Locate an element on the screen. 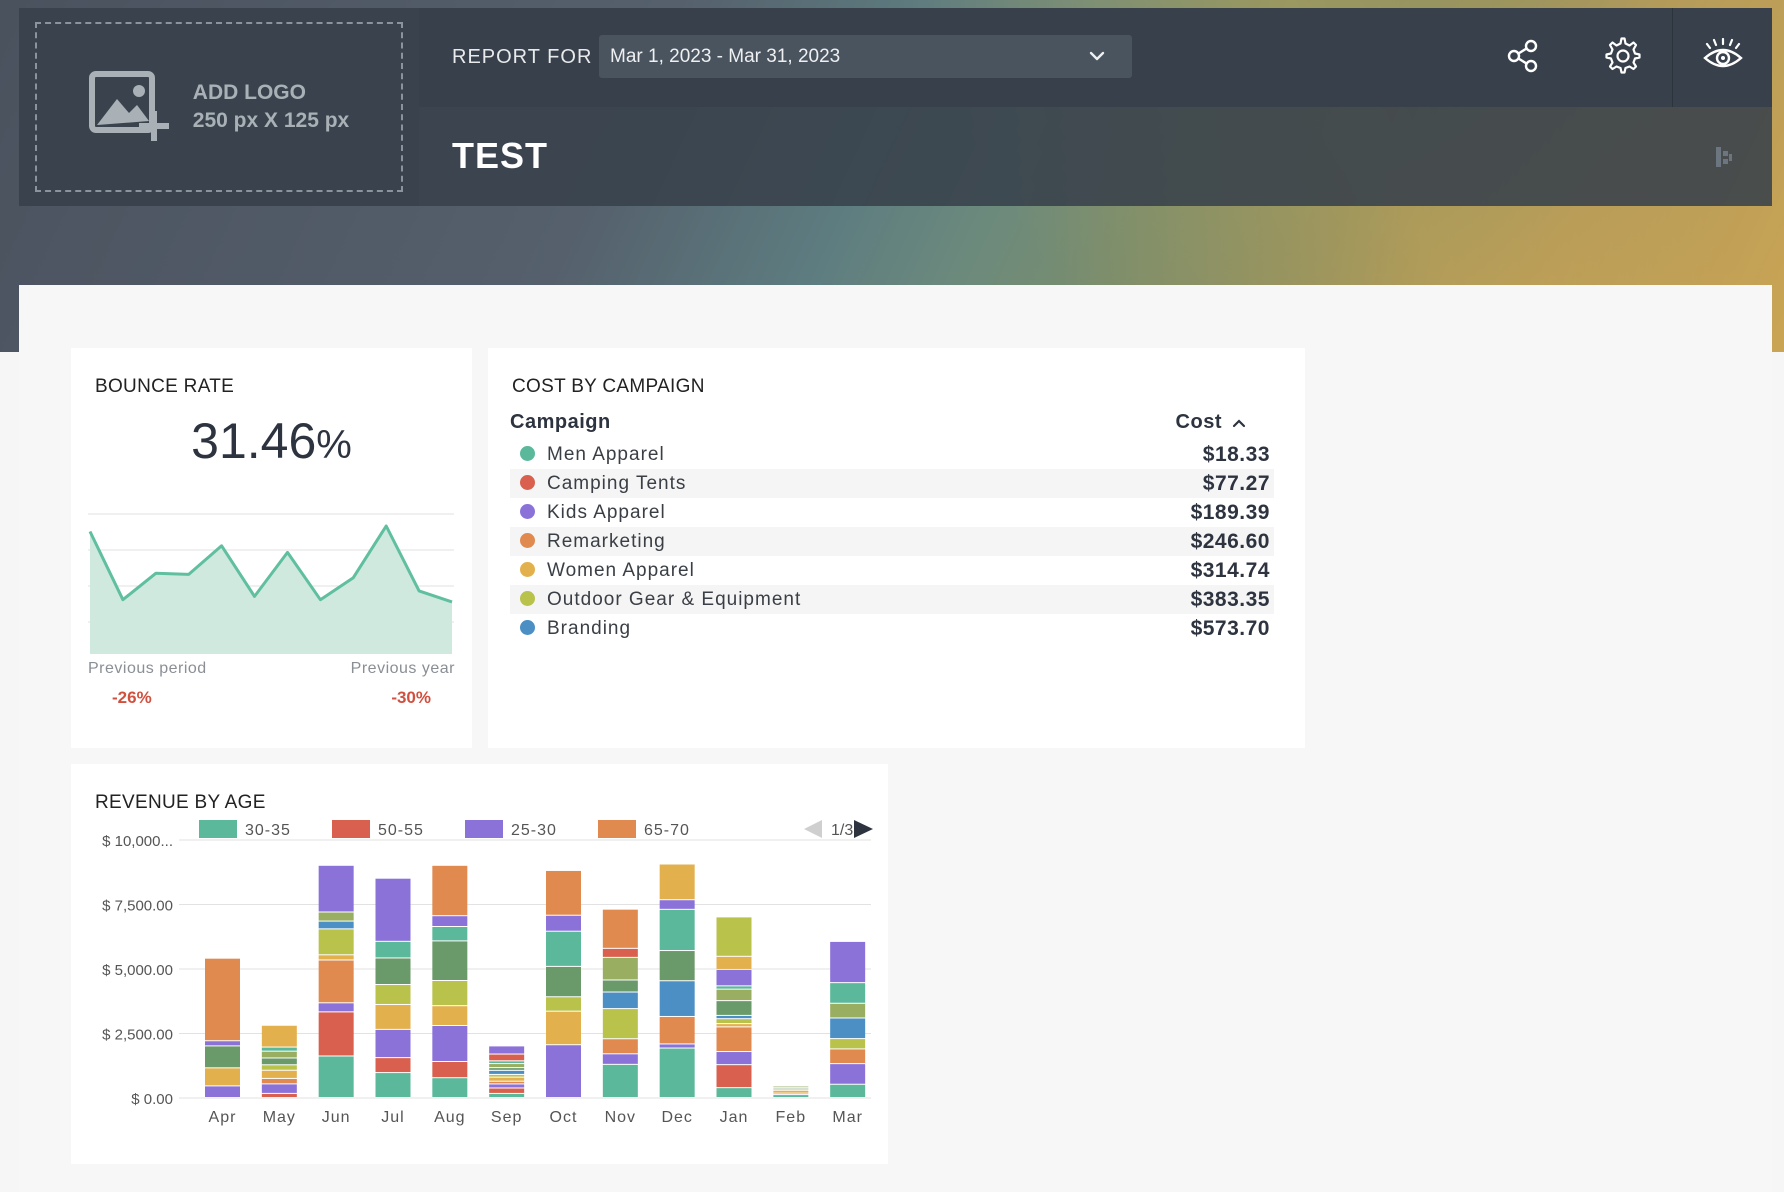  logo-zone: ADD LOGO 250 px X 125 px is located at coordinates (219, 107).